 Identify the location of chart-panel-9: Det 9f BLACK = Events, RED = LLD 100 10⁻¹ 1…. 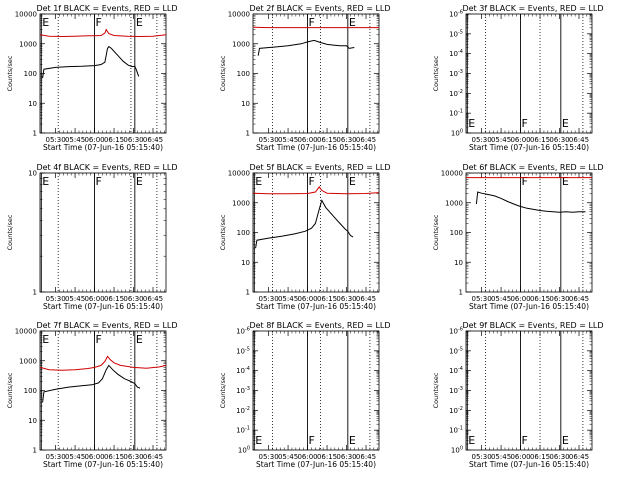
(518, 395).